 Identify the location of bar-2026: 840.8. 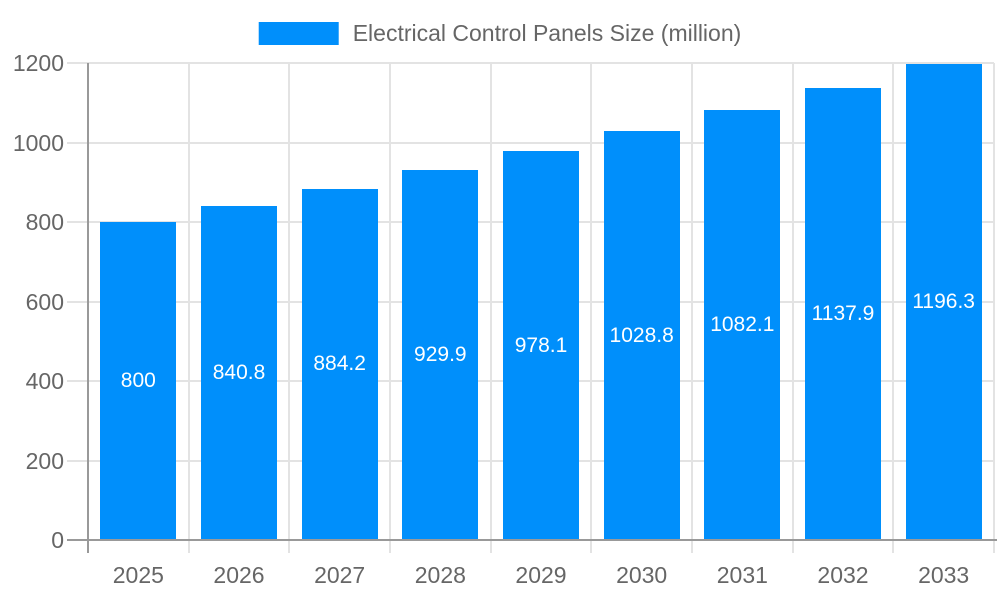
(239, 372).